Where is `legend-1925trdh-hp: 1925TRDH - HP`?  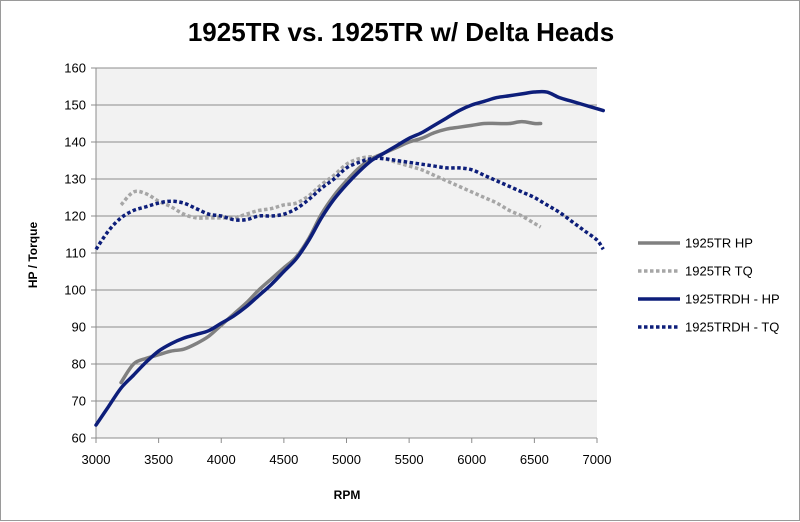 legend-1925trdh-hp: 1925TRDH - HP is located at coordinates (709, 299).